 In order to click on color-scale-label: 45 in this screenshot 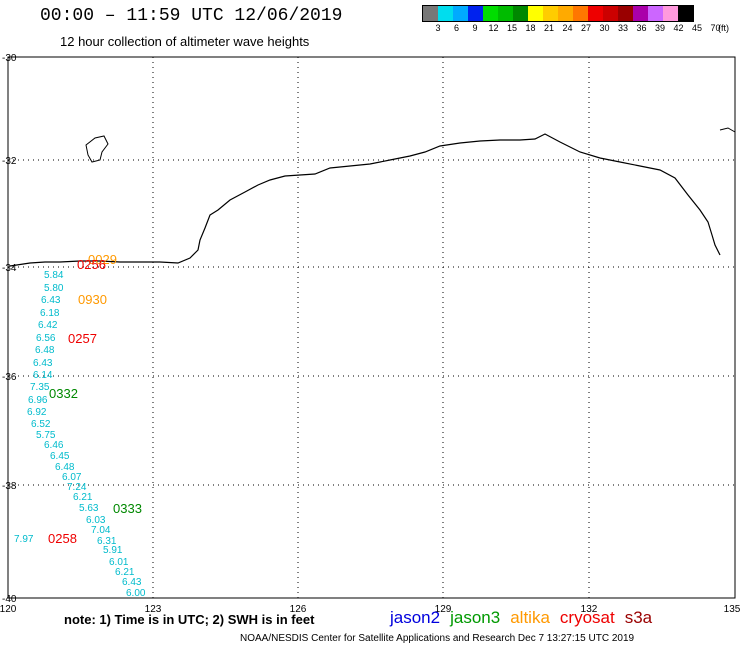, I will do `click(697, 28)`.